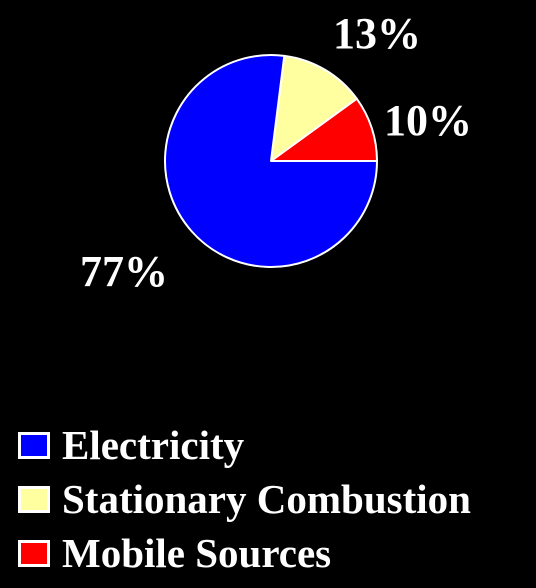 Image resolution: width=536 pixels, height=588 pixels. I want to click on legend-label-stationary-combustion: Stationary Combustion, so click(266, 499).